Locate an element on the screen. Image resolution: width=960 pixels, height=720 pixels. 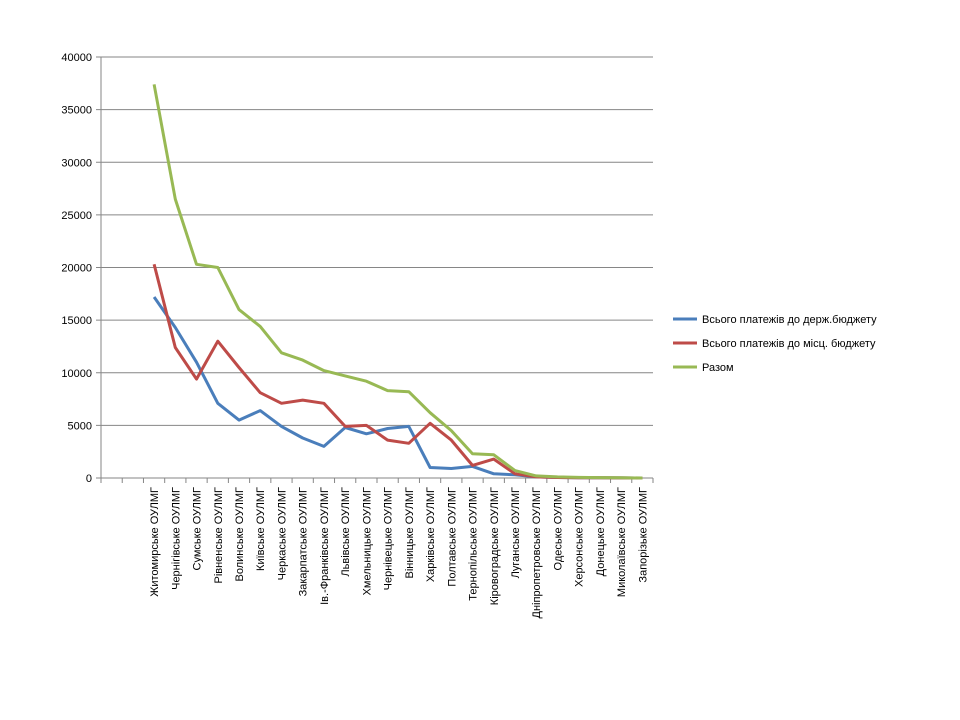
series-line is located at coordinates (397, 388).